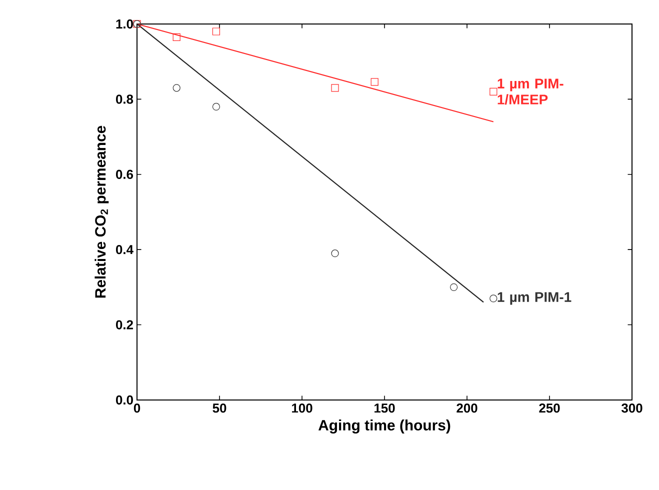 This screenshot has height=490, width=659. Describe the element at coordinates (467, 408) in the screenshot. I see `x-tick-label: 200` at that location.